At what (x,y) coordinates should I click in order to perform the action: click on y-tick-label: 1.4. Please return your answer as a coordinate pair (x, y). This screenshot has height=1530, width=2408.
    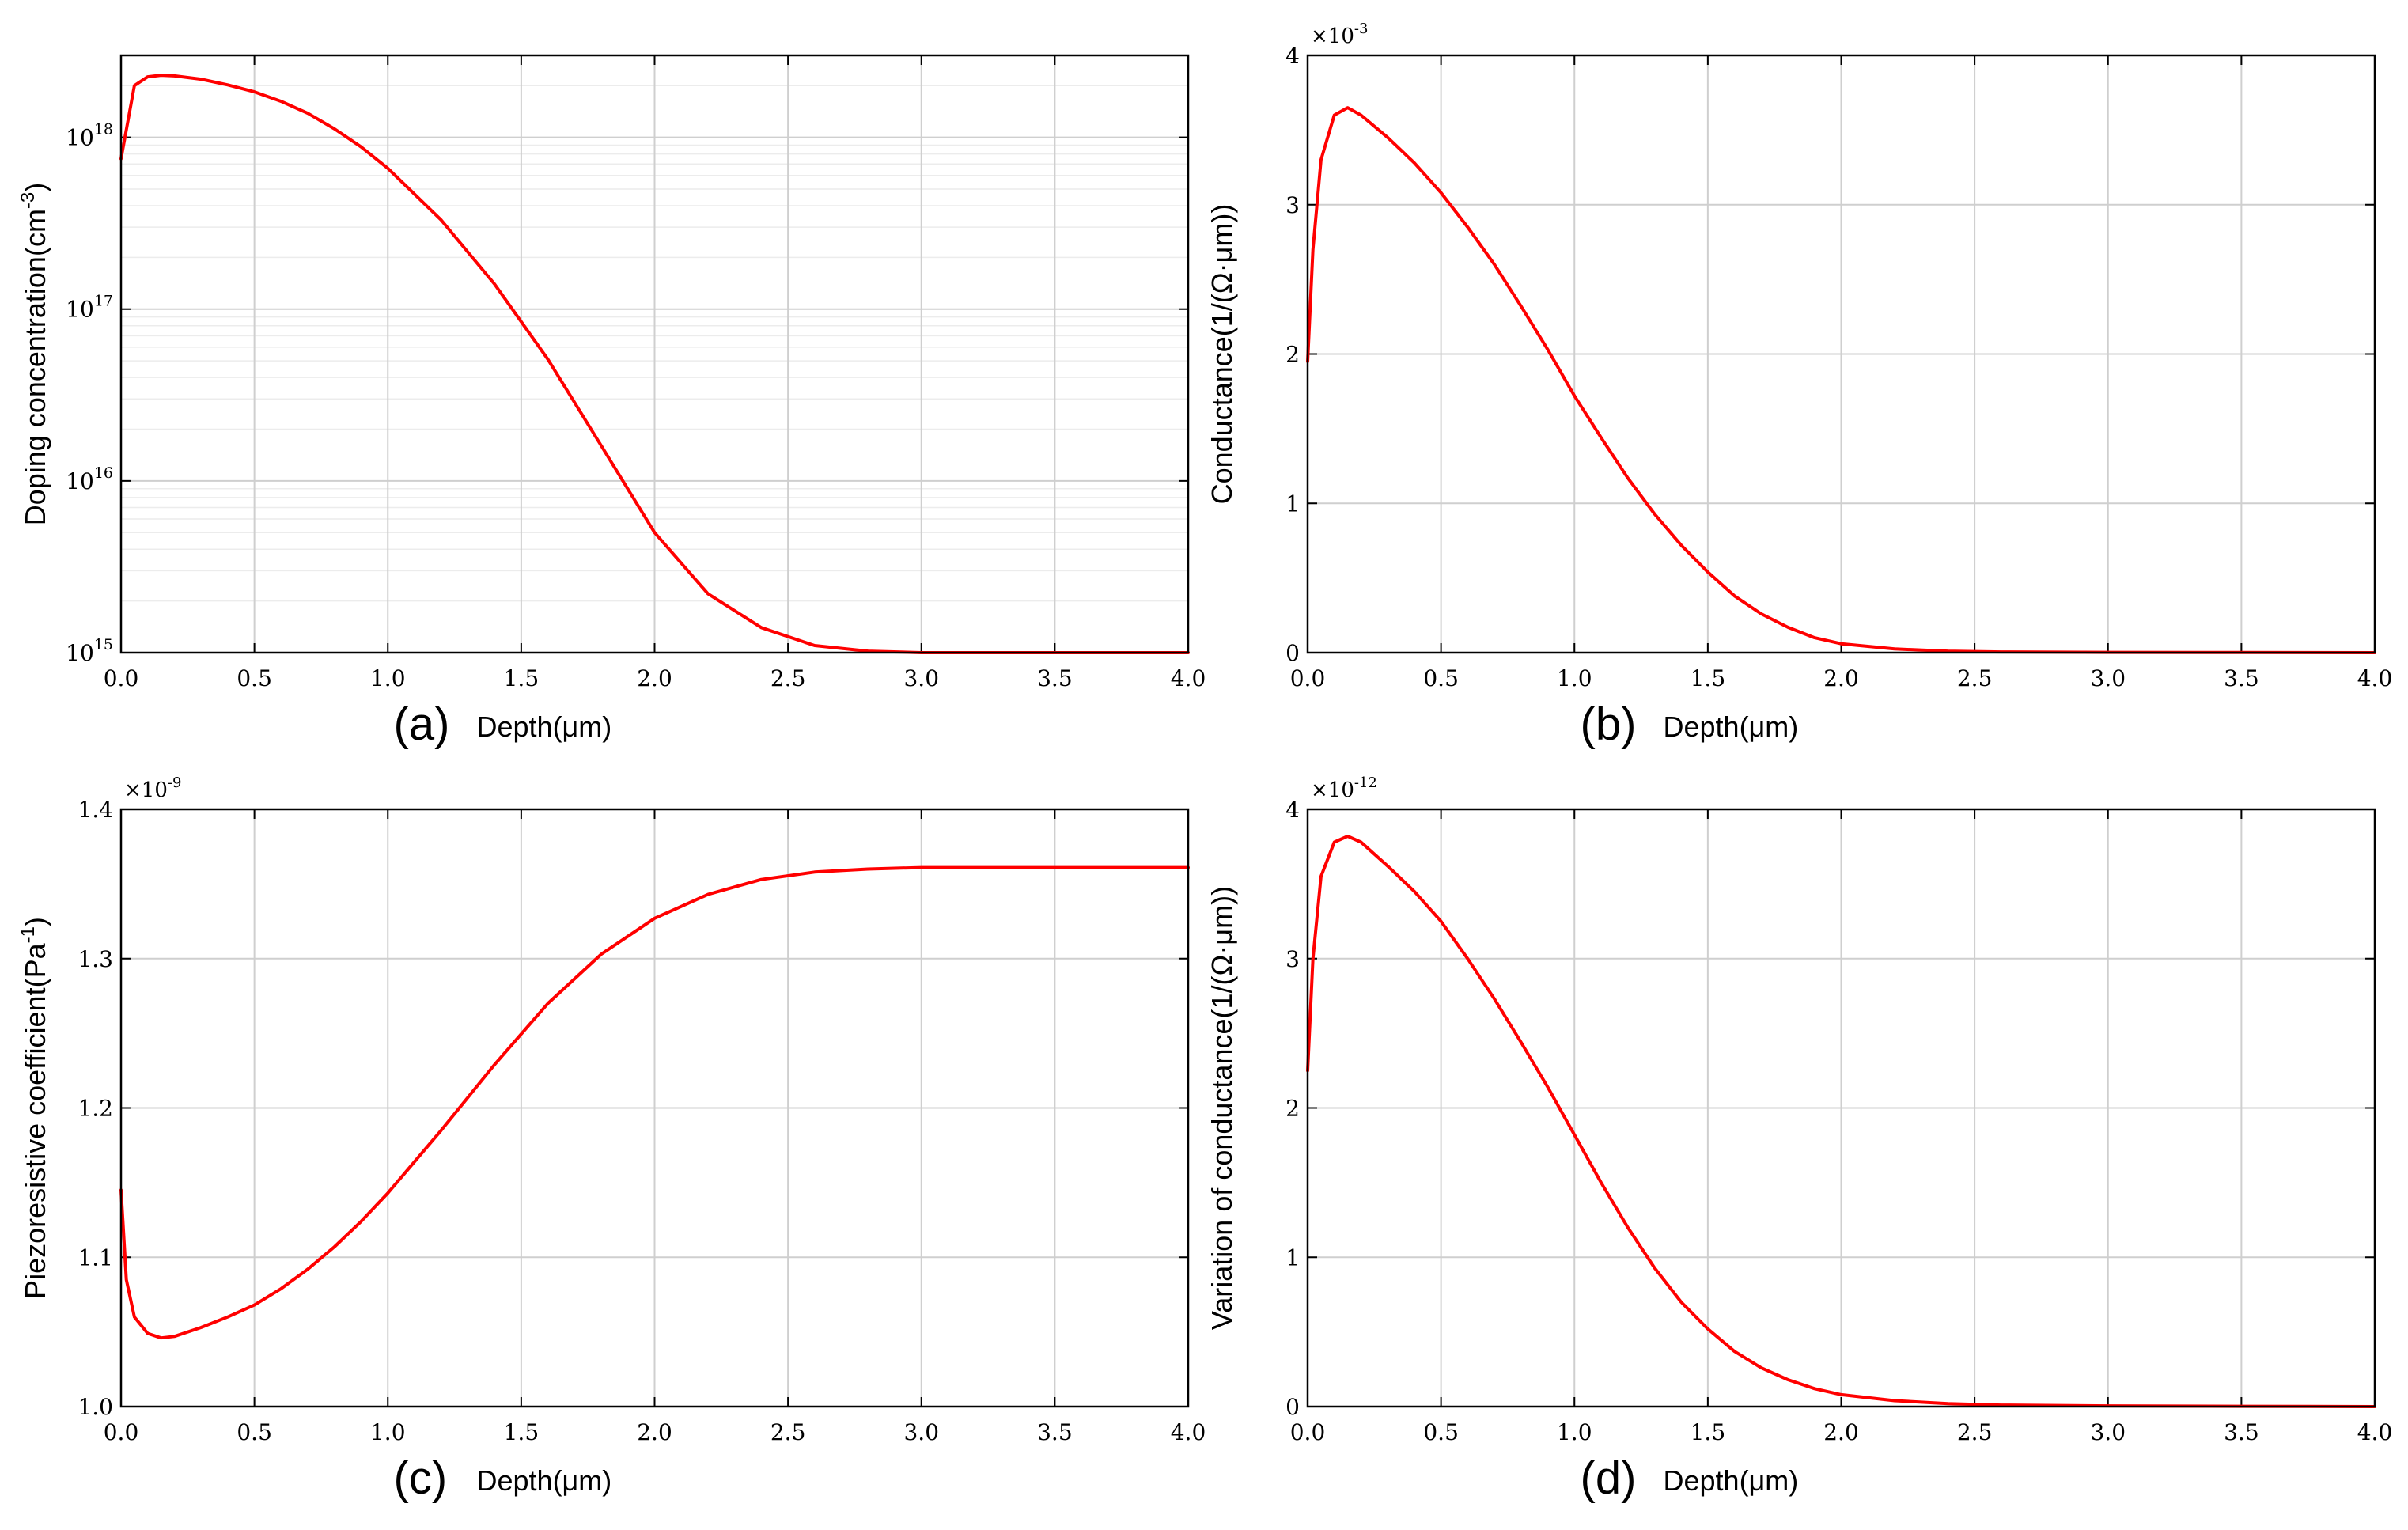
    Looking at the image, I should click on (95, 810).